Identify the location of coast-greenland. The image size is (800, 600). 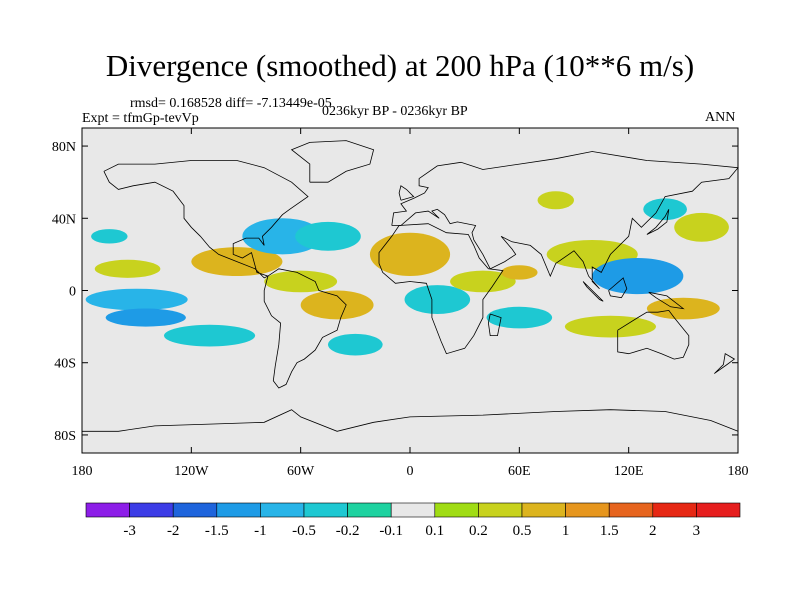
(332, 161).